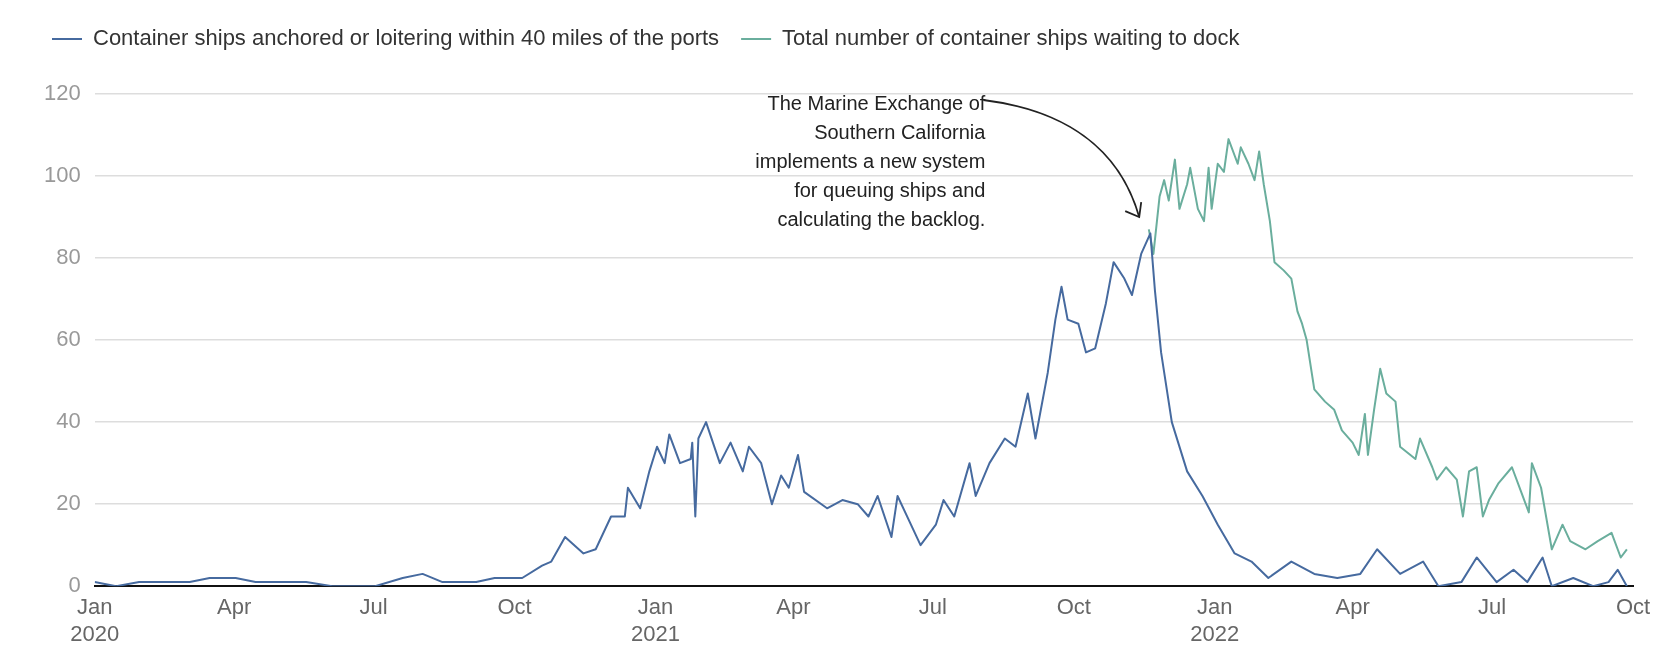 The height and width of the screenshot is (651, 1668). What do you see at coordinates (871, 160) in the screenshot?
I see `annotation: The Marine Exchange of Southern California implements a new system for queuing ships and calculating the backlog.` at bounding box center [871, 160].